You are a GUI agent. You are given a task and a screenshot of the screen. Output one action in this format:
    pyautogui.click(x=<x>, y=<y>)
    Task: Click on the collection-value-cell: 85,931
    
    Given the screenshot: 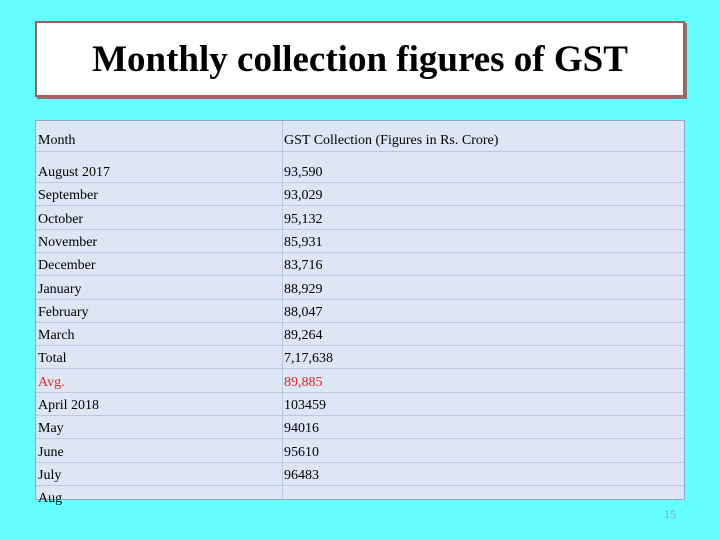 What is the action you would take?
    pyautogui.click(x=303, y=242)
    